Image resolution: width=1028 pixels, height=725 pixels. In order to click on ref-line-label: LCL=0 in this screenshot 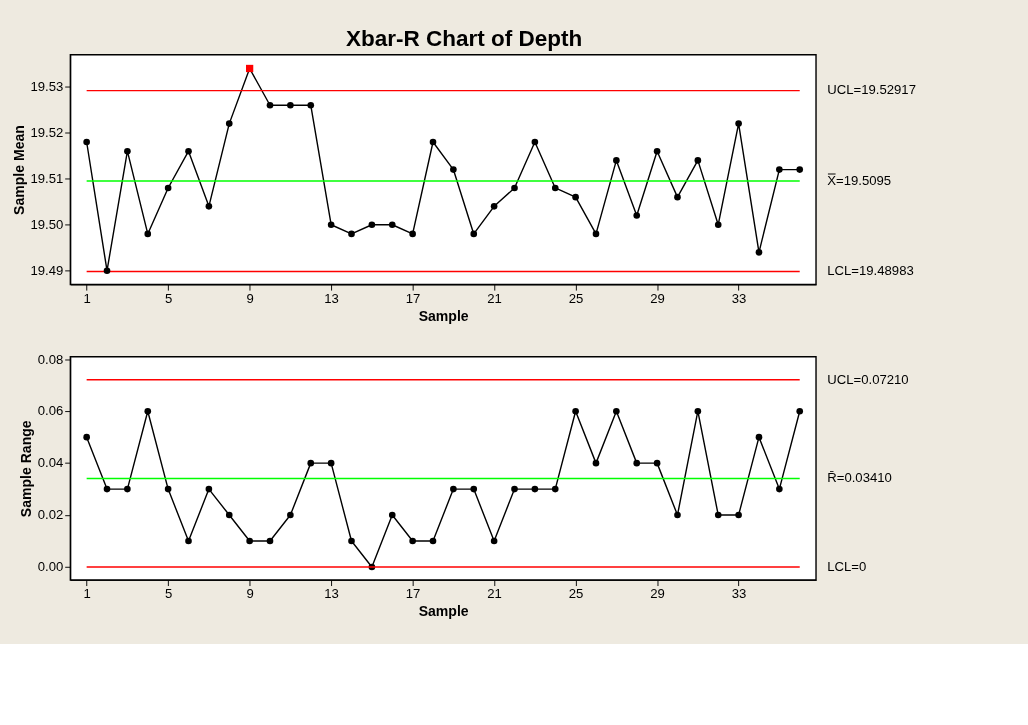, I will do `click(847, 566)`.